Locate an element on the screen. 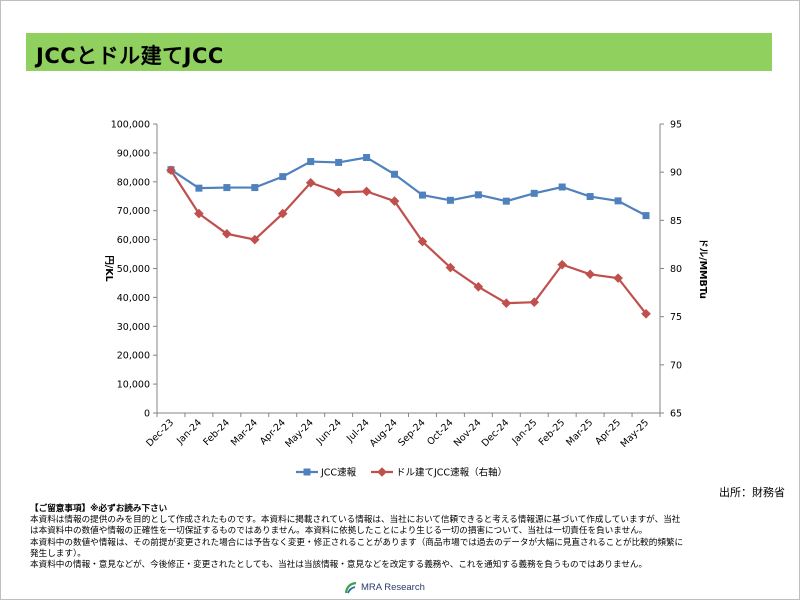 Image resolution: width=800 pixels, height=600 pixels. y-tick-label-right: 70 is located at coordinates (676, 365).